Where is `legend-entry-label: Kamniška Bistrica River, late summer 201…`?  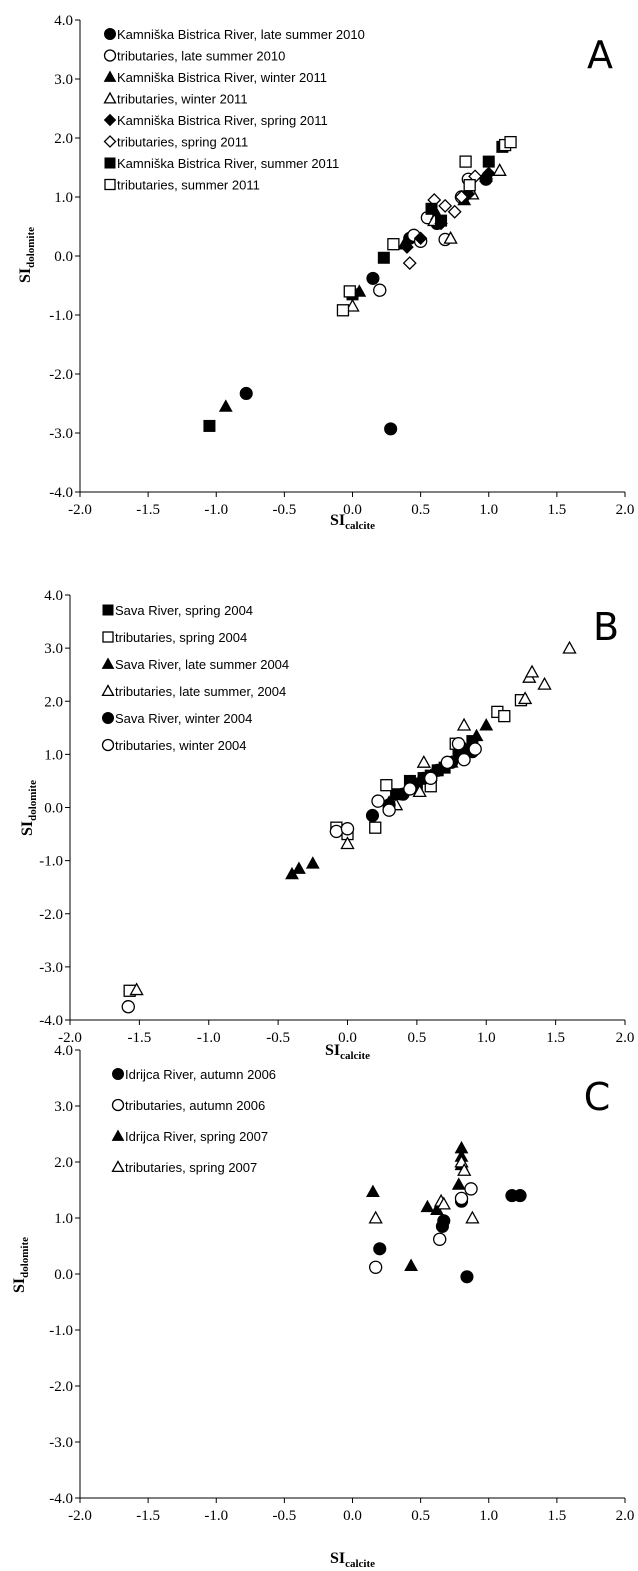
legend-entry-label: Kamniška Bistrica River, late summer 201… is located at coordinates (241, 34).